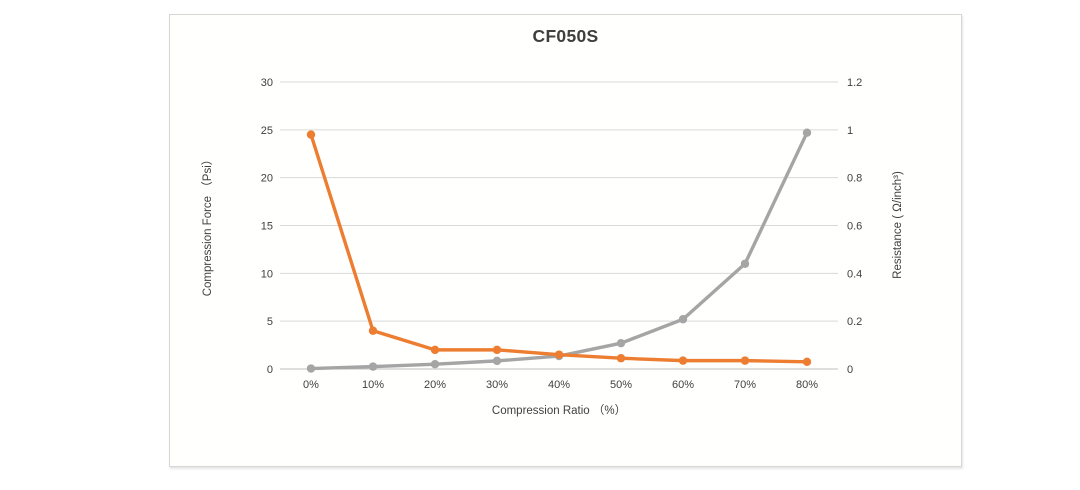 The width and height of the screenshot is (1080, 490). I want to click on x-axis-title: Compression Ratio （%）, so click(559, 411).